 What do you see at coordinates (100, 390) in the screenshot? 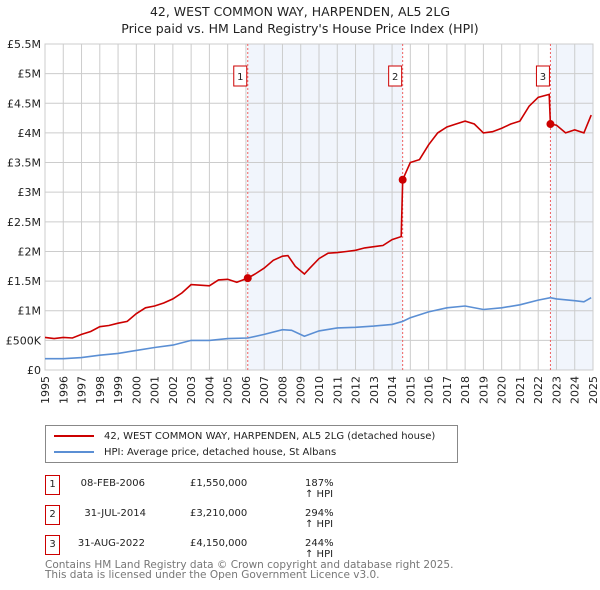
I see `x-tick-label: 1998` at bounding box center [100, 390].